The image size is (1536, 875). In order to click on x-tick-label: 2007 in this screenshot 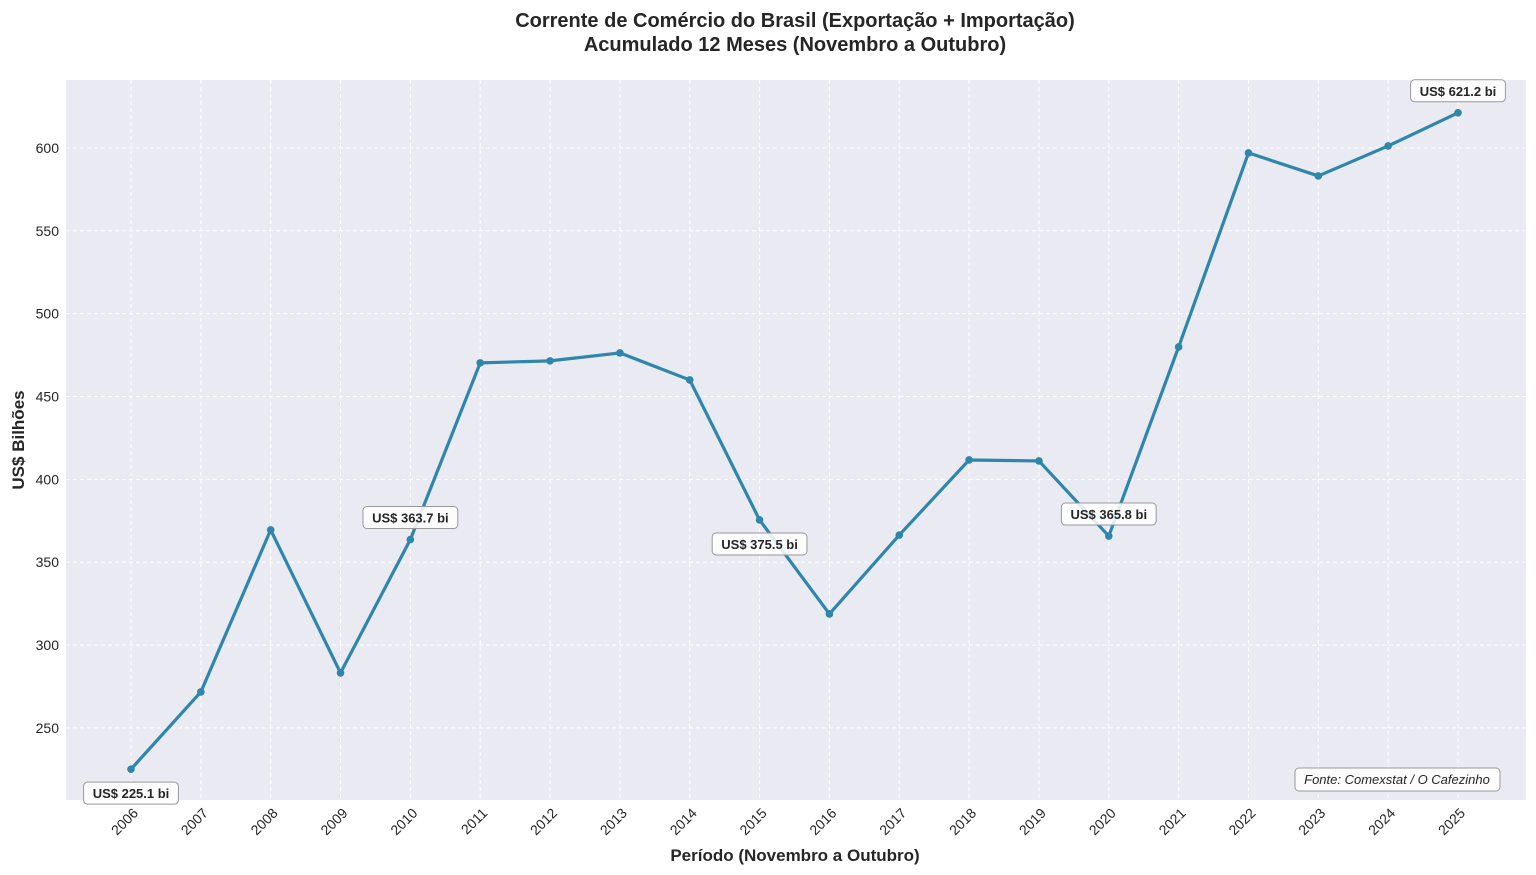, I will do `click(194, 821)`.